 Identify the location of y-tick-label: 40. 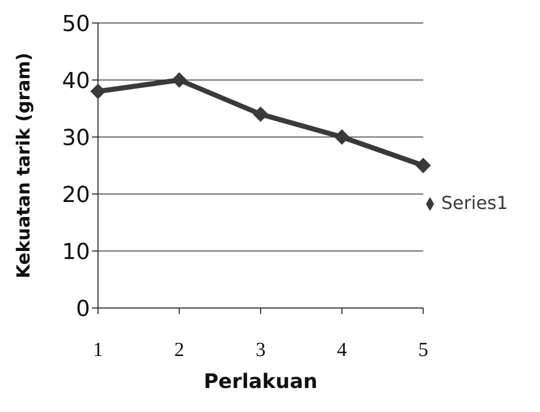
(76, 81).